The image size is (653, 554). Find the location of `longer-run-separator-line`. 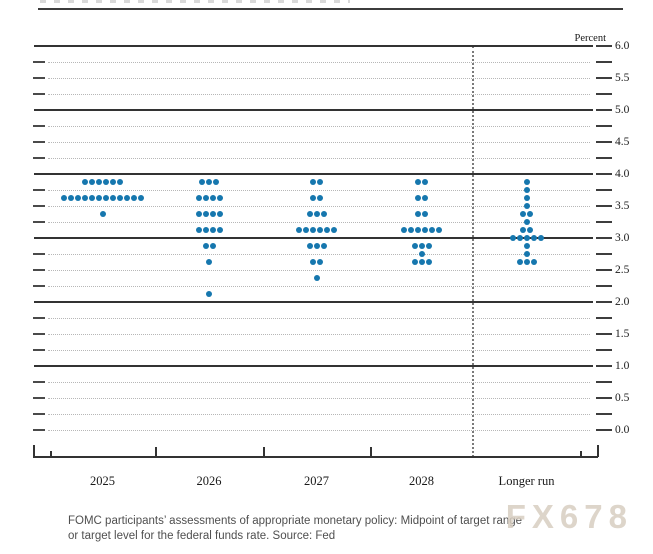

longer-run-separator-line is located at coordinates (473, 251).